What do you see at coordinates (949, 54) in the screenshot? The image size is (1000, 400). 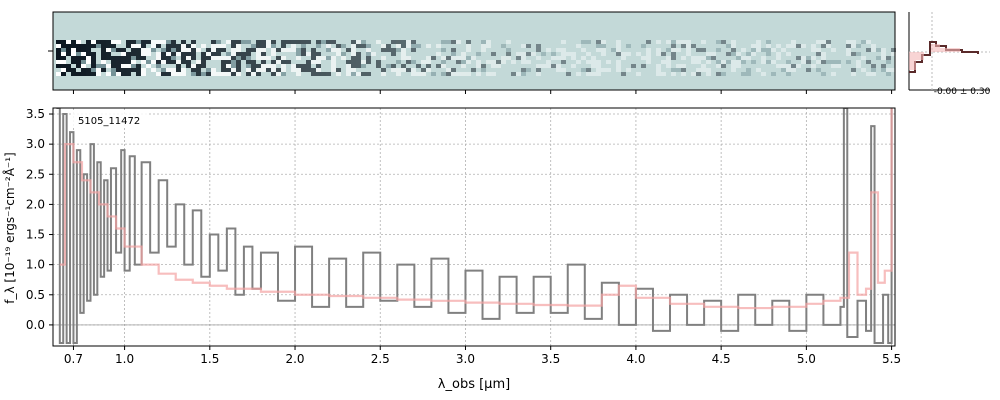 I see `histogram-panel: -0.00 ± 0.30` at bounding box center [949, 54].